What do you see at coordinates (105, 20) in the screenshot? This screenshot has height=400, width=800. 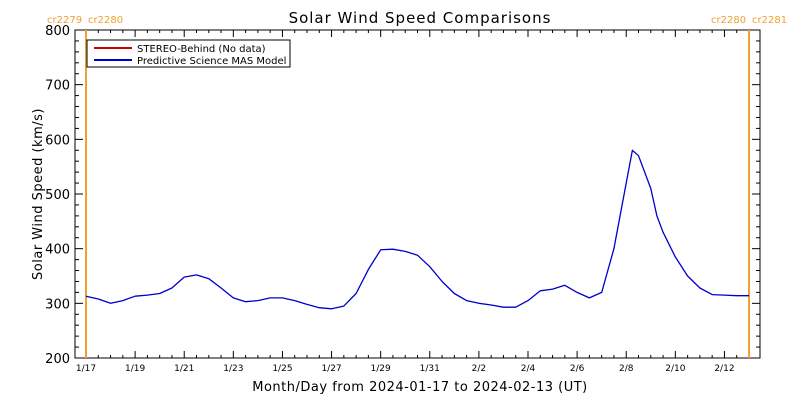 I see `carrington-label-left-2: cr2280` at bounding box center [105, 20].